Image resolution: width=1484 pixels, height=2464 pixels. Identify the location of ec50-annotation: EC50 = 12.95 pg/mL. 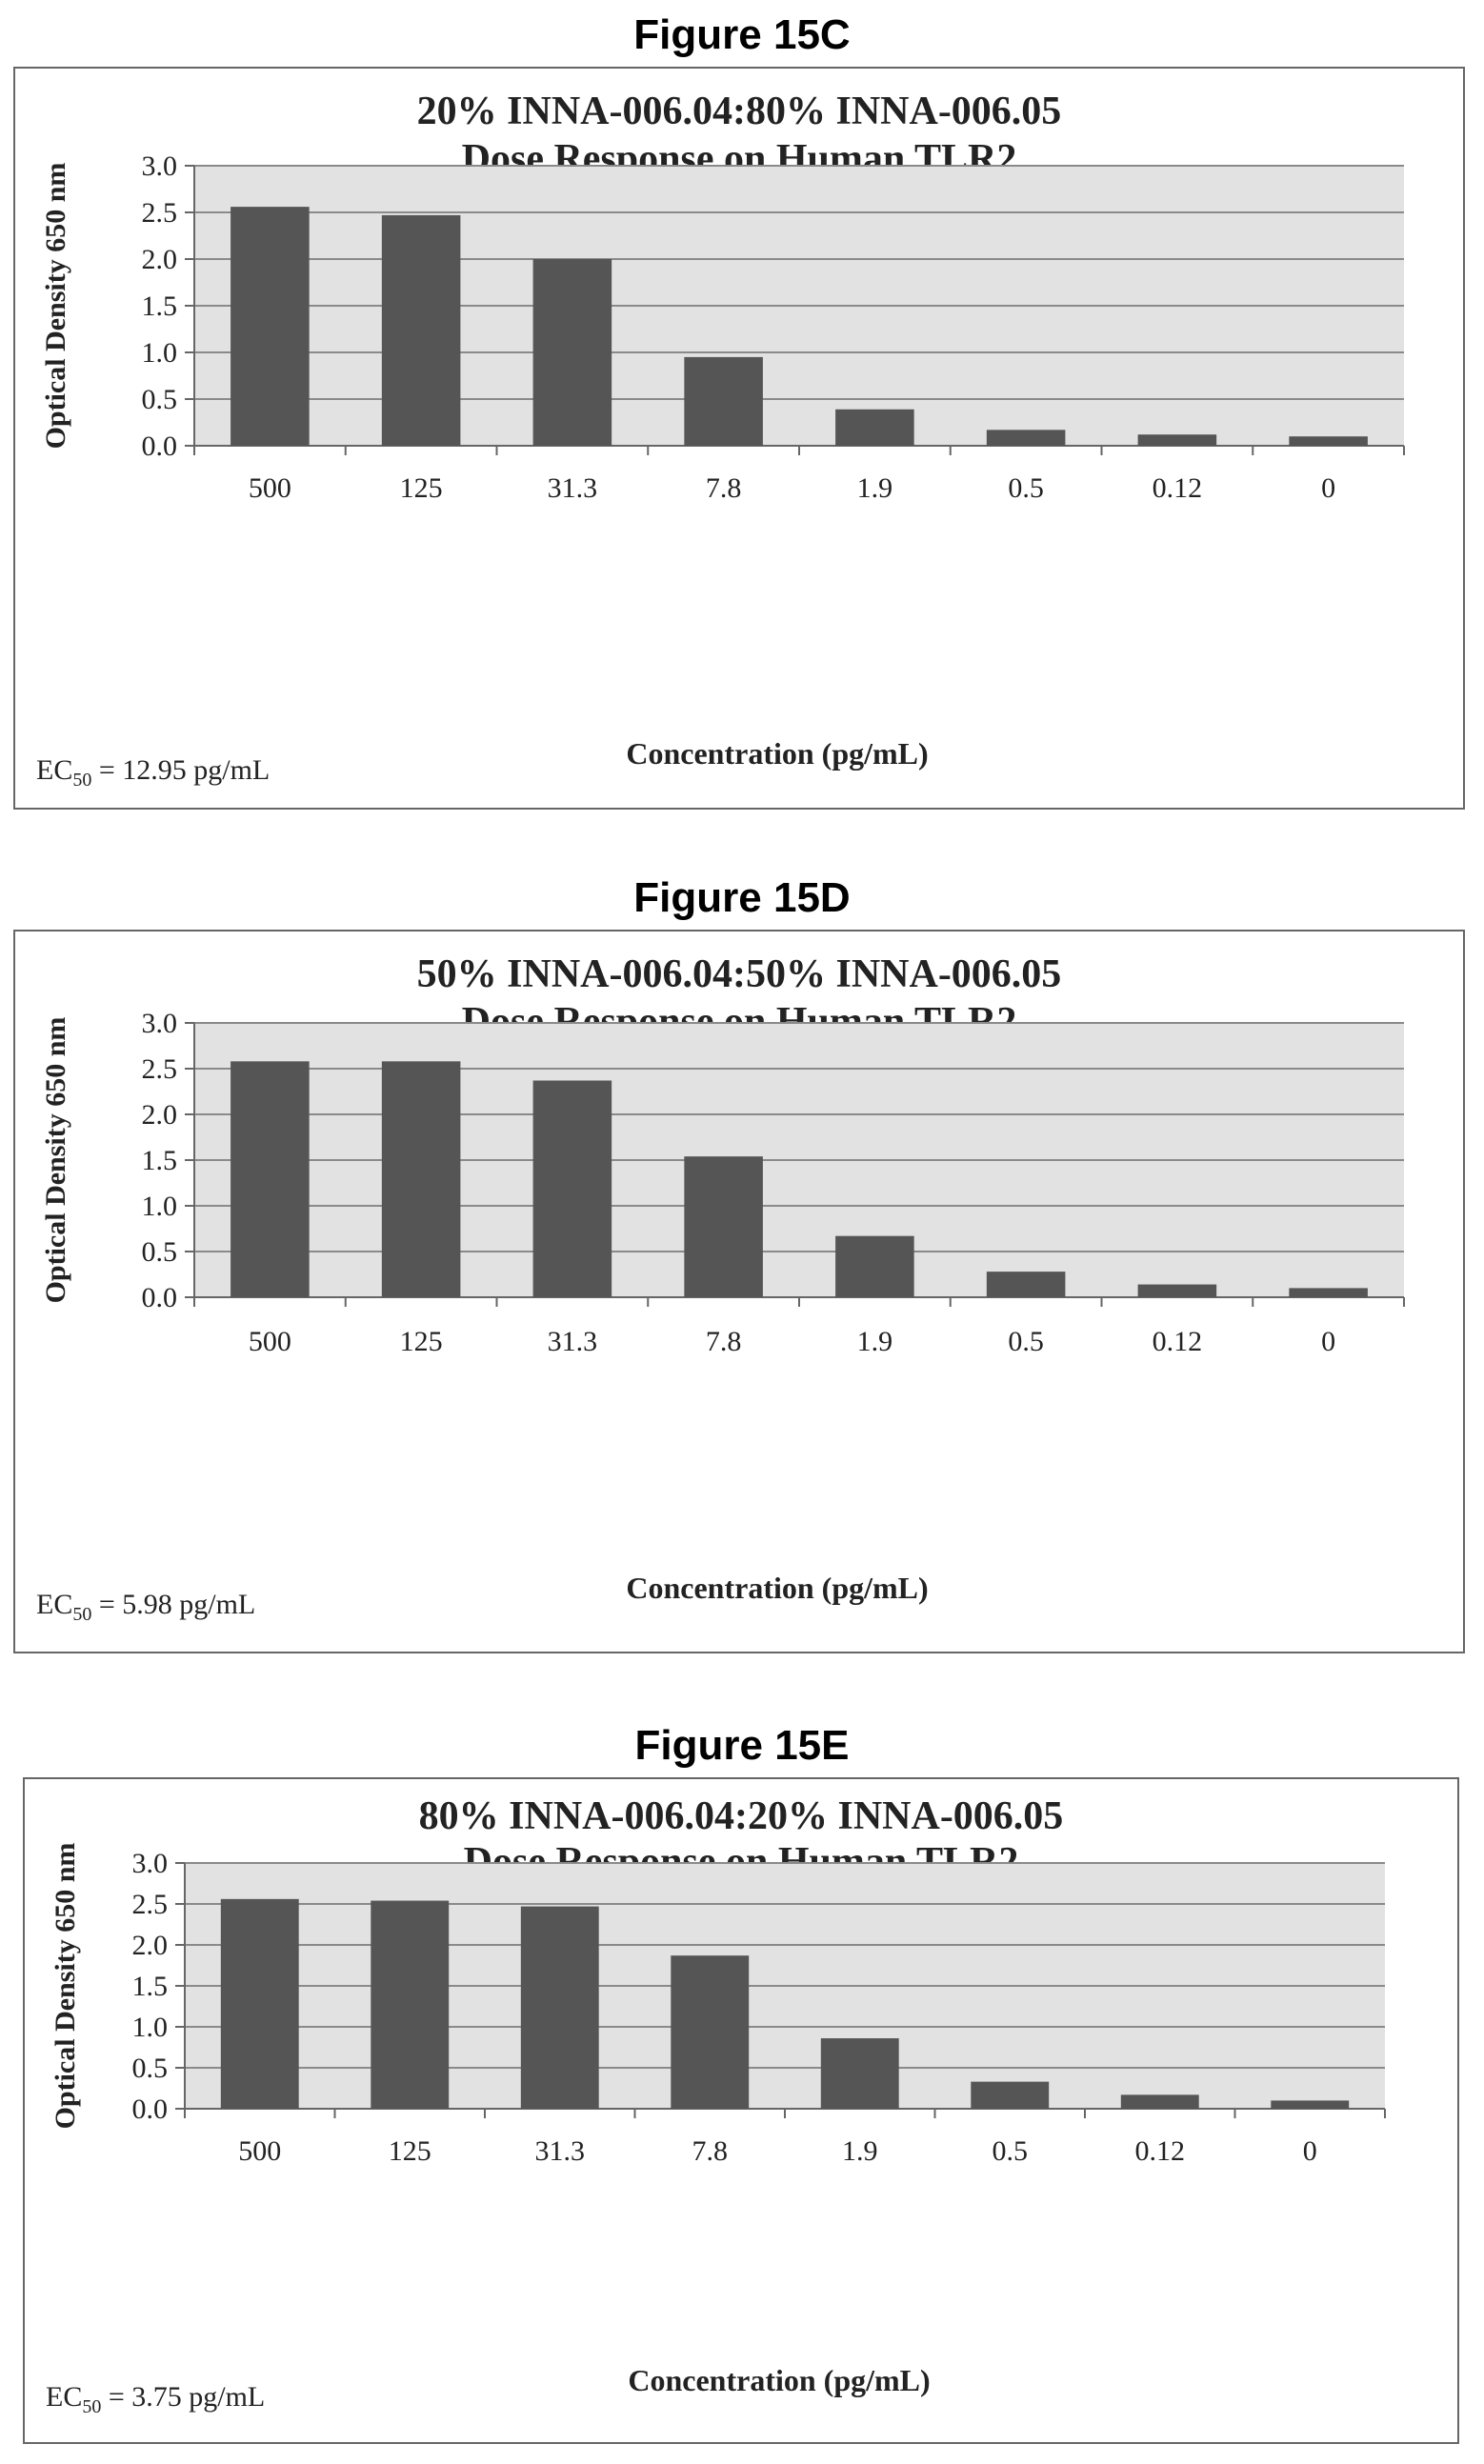
(153, 773).